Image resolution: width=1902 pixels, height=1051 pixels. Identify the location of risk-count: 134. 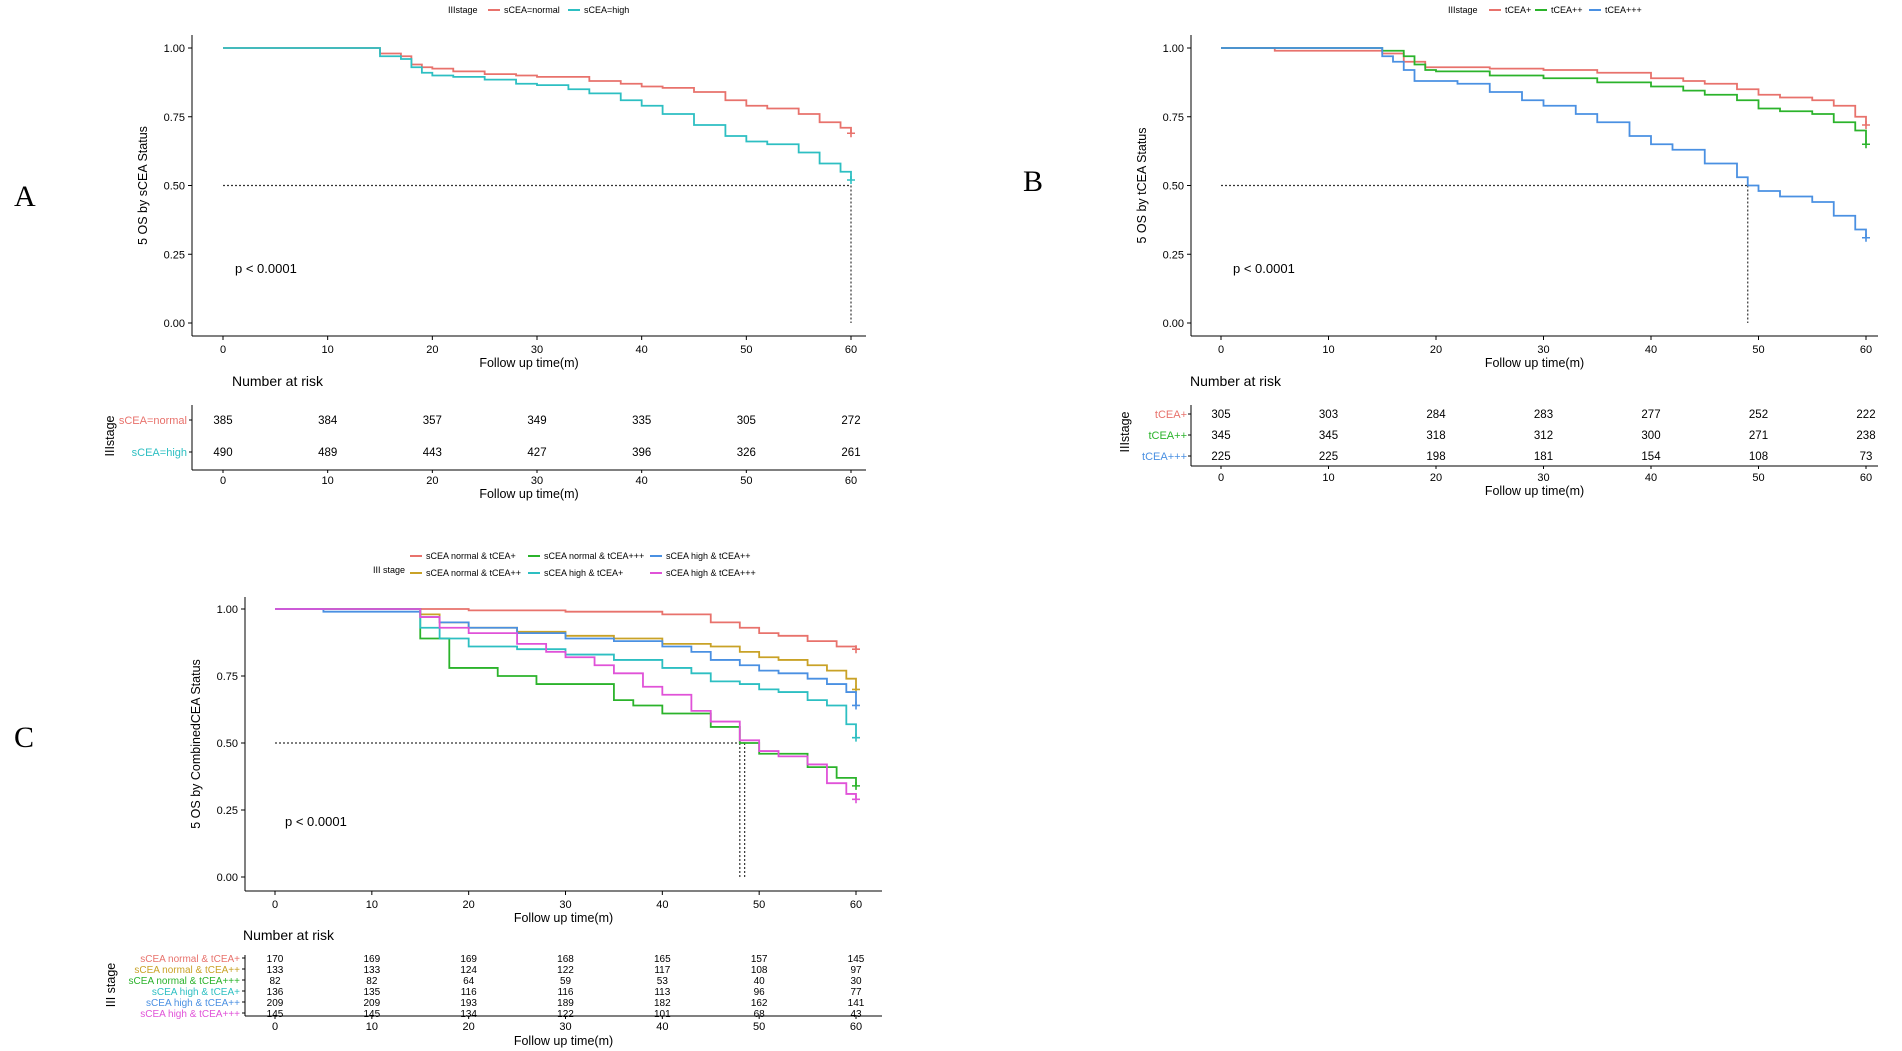
(468, 1014).